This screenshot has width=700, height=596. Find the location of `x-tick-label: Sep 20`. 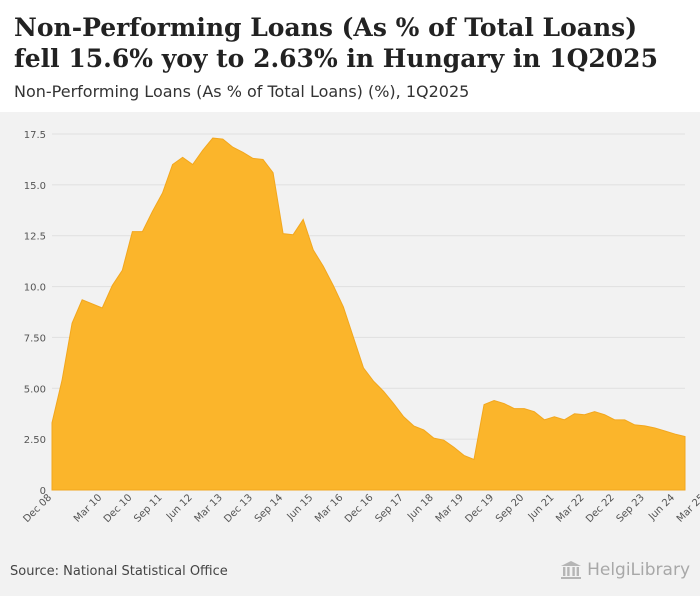

x-tick-label: Sep 20 is located at coordinates (510, 508).